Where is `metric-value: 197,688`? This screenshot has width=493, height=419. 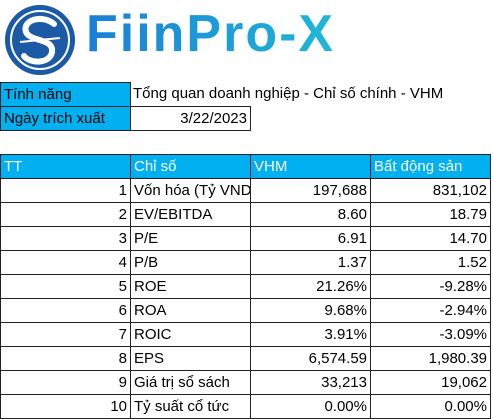
metric-value: 197,688 is located at coordinates (310, 190).